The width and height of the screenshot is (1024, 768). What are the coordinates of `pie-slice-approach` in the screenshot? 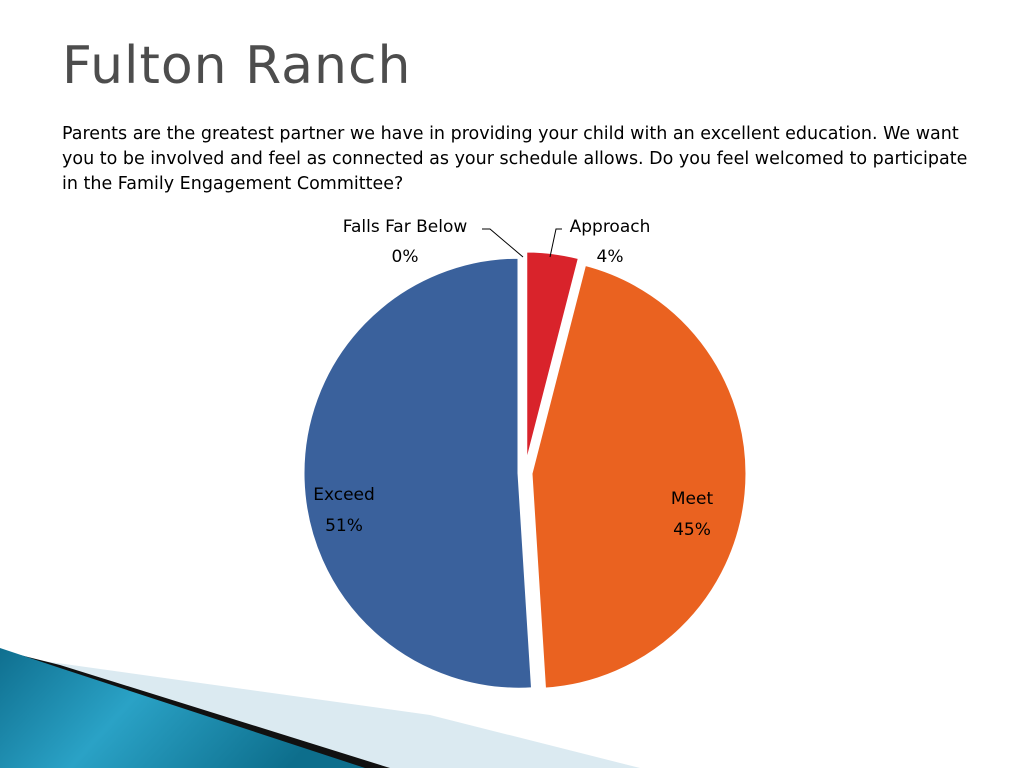 It's located at (553, 358).